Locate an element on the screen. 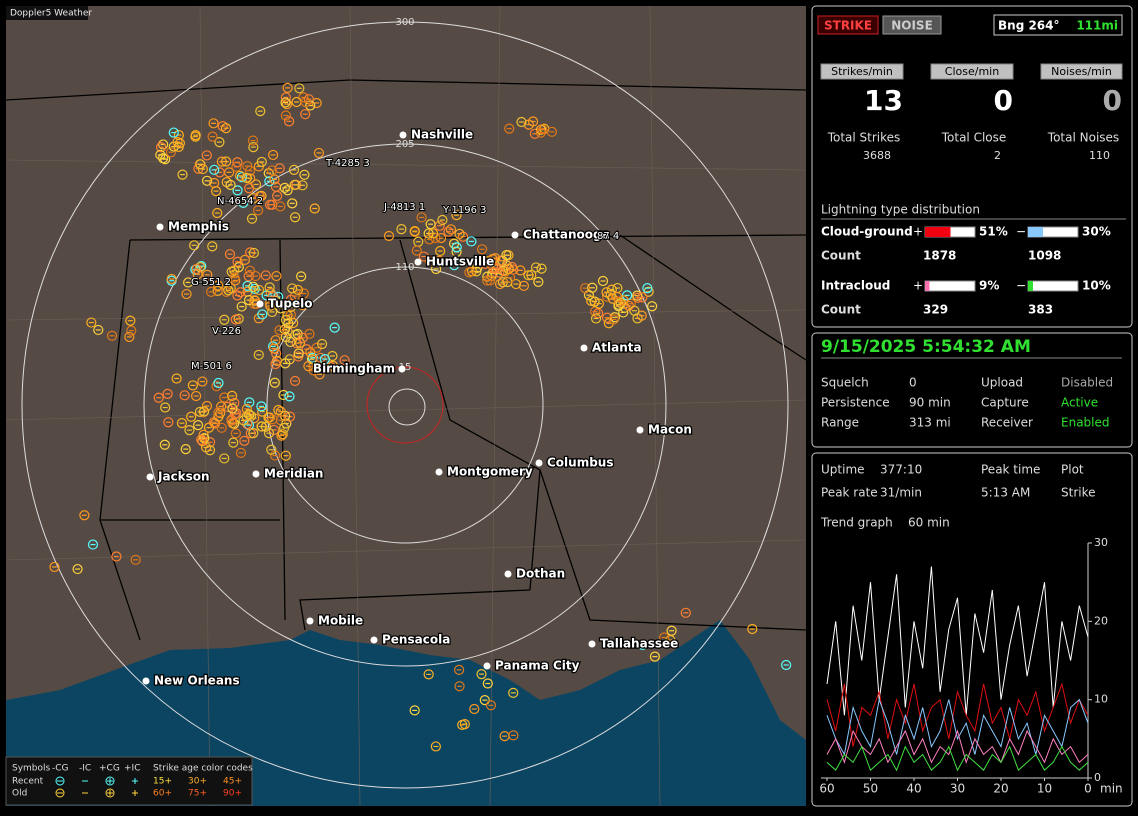 Image resolution: width=1138 pixels, height=816 pixels. ring-label: 300 is located at coordinates (404, 22).